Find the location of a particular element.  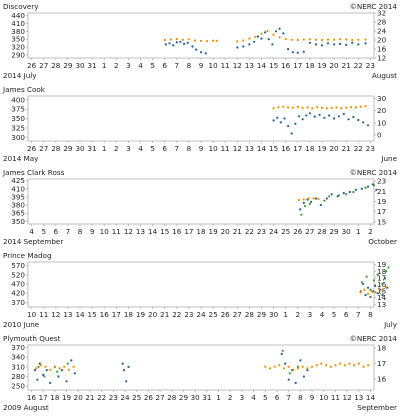

y-left-tick-label: 280 is located at coordinates (18, 376).